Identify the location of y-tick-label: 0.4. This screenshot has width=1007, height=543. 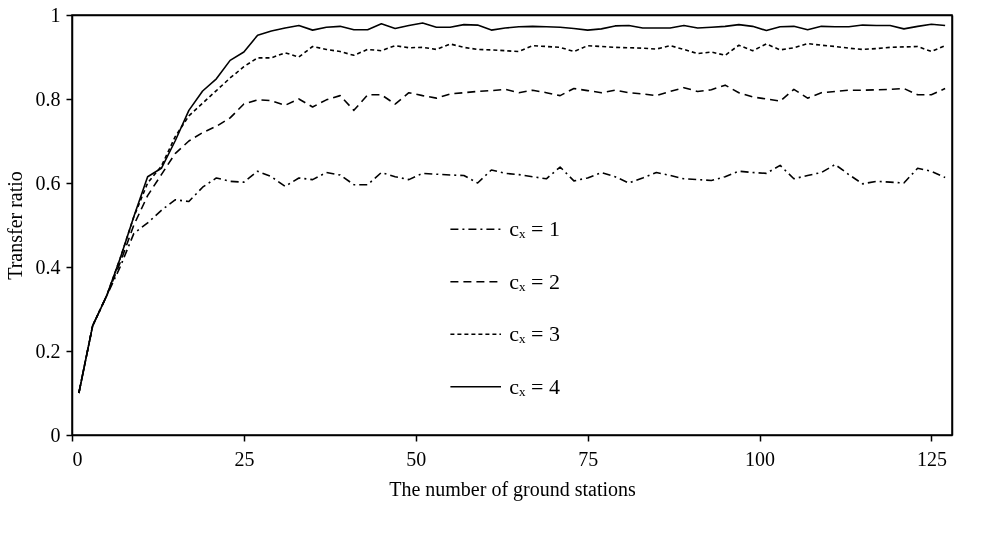
(48, 266).